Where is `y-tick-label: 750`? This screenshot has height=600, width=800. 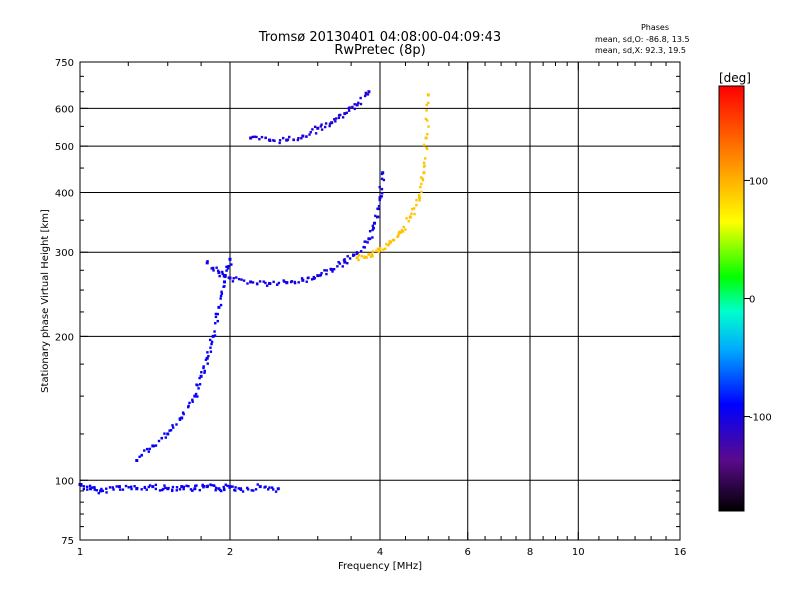
y-tick-label: 750 is located at coordinates (64, 63).